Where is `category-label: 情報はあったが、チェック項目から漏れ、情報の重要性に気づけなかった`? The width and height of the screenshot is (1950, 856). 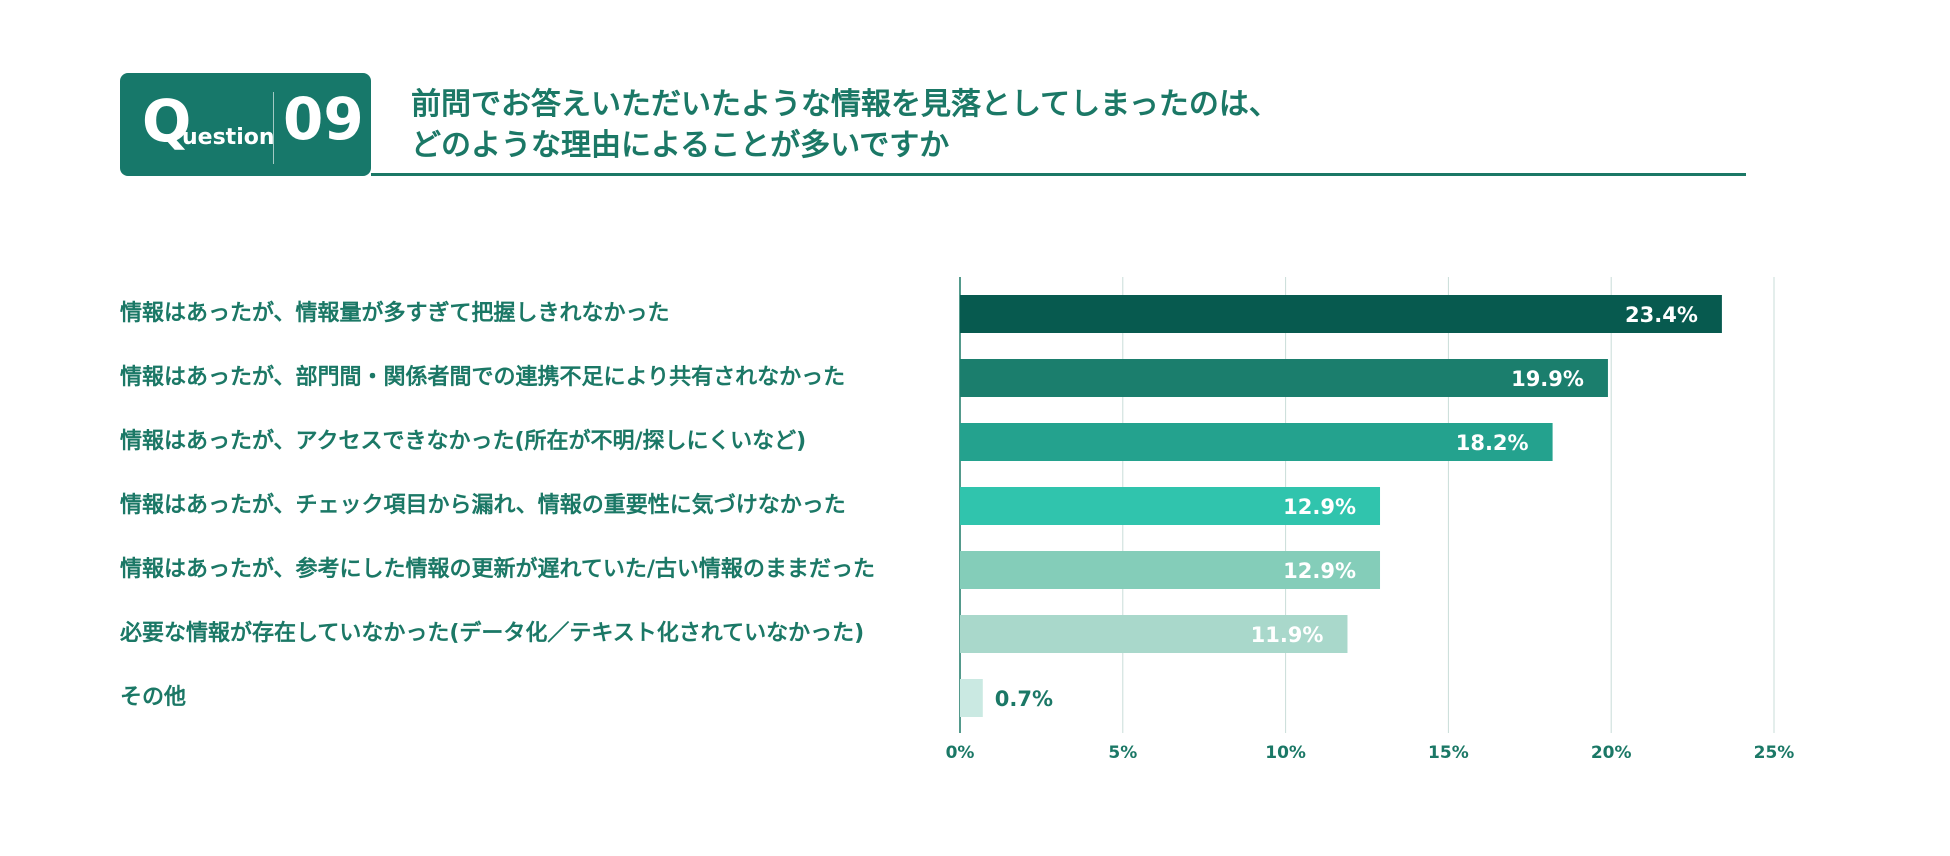 category-label: 情報はあったが、チェック項目から漏れ、情報の重要性に気づけなかった is located at coordinates (483, 505).